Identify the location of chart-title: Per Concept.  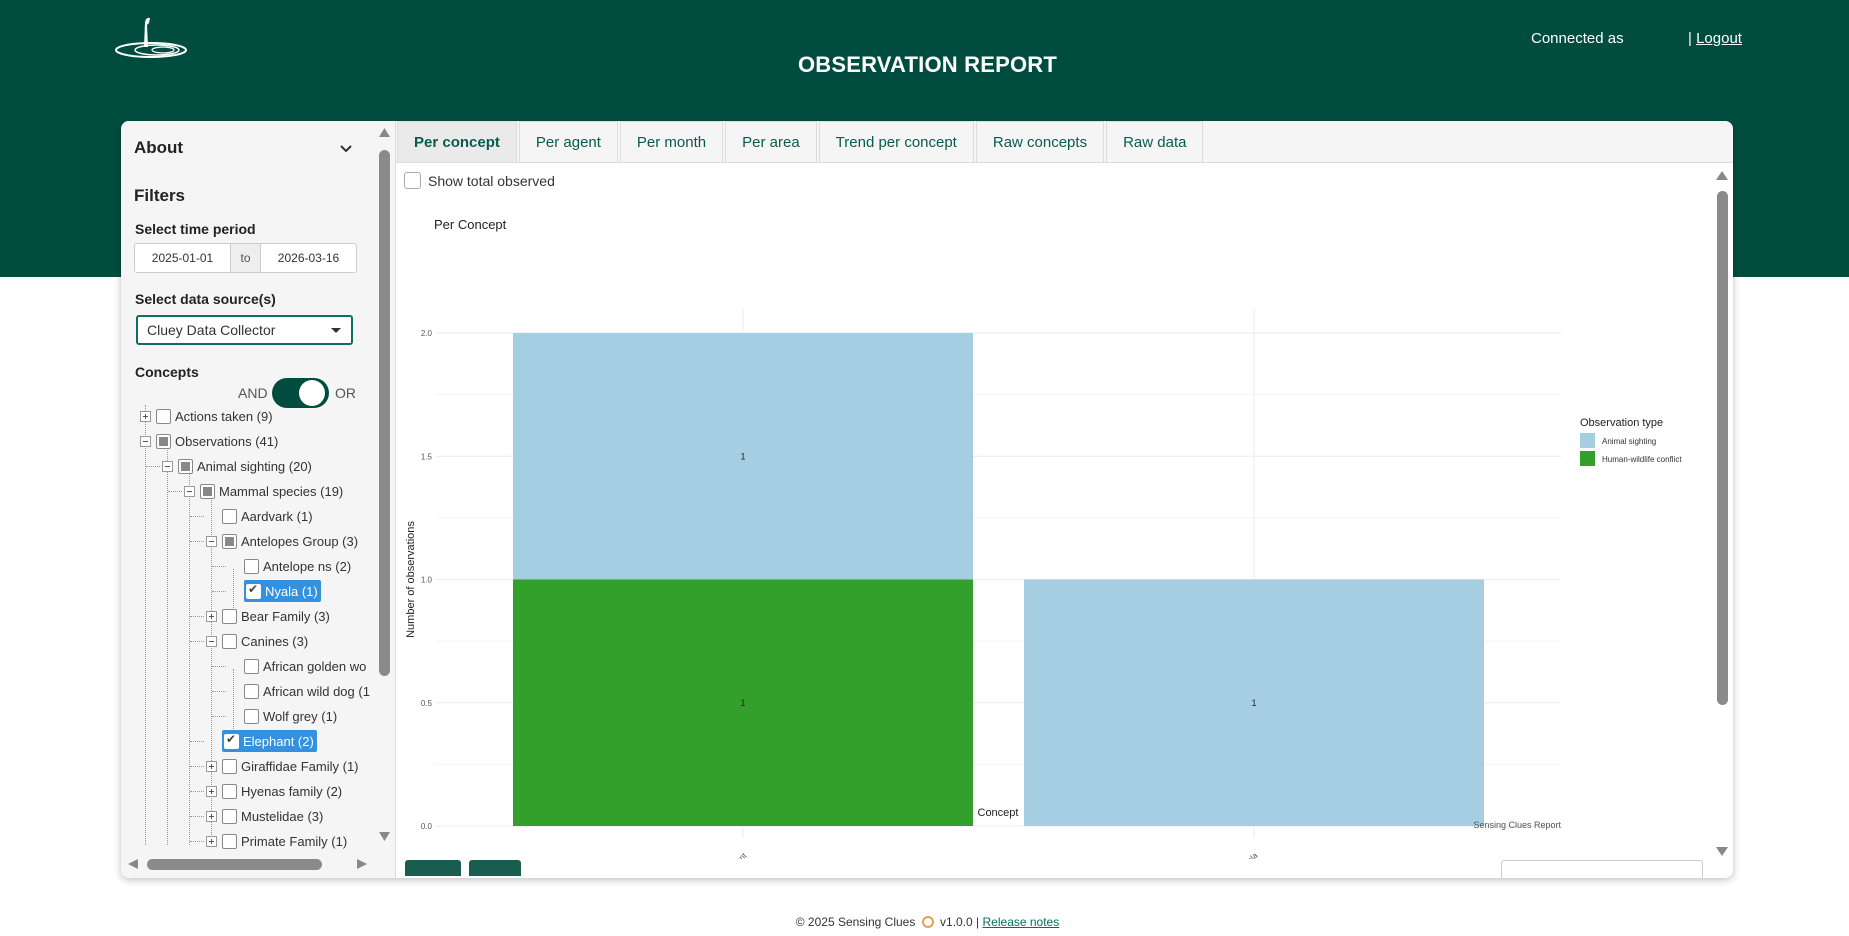
(470, 224).